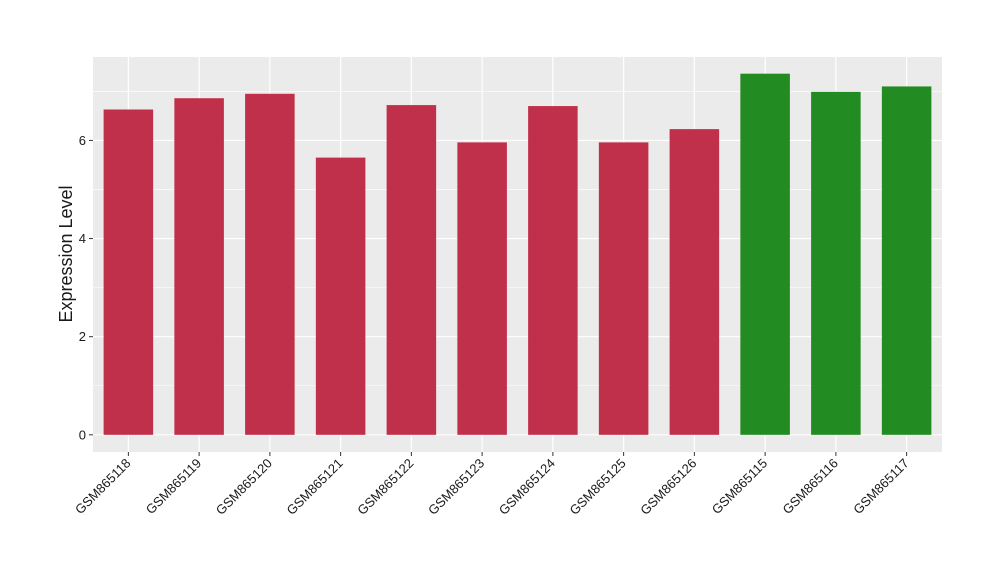 The height and width of the screenshot is (580, 1000). What do you see at coordinates (315, 487) in the screenshot?
I see `x-tick-label: GSM865121` at bounding box center [315, 487].